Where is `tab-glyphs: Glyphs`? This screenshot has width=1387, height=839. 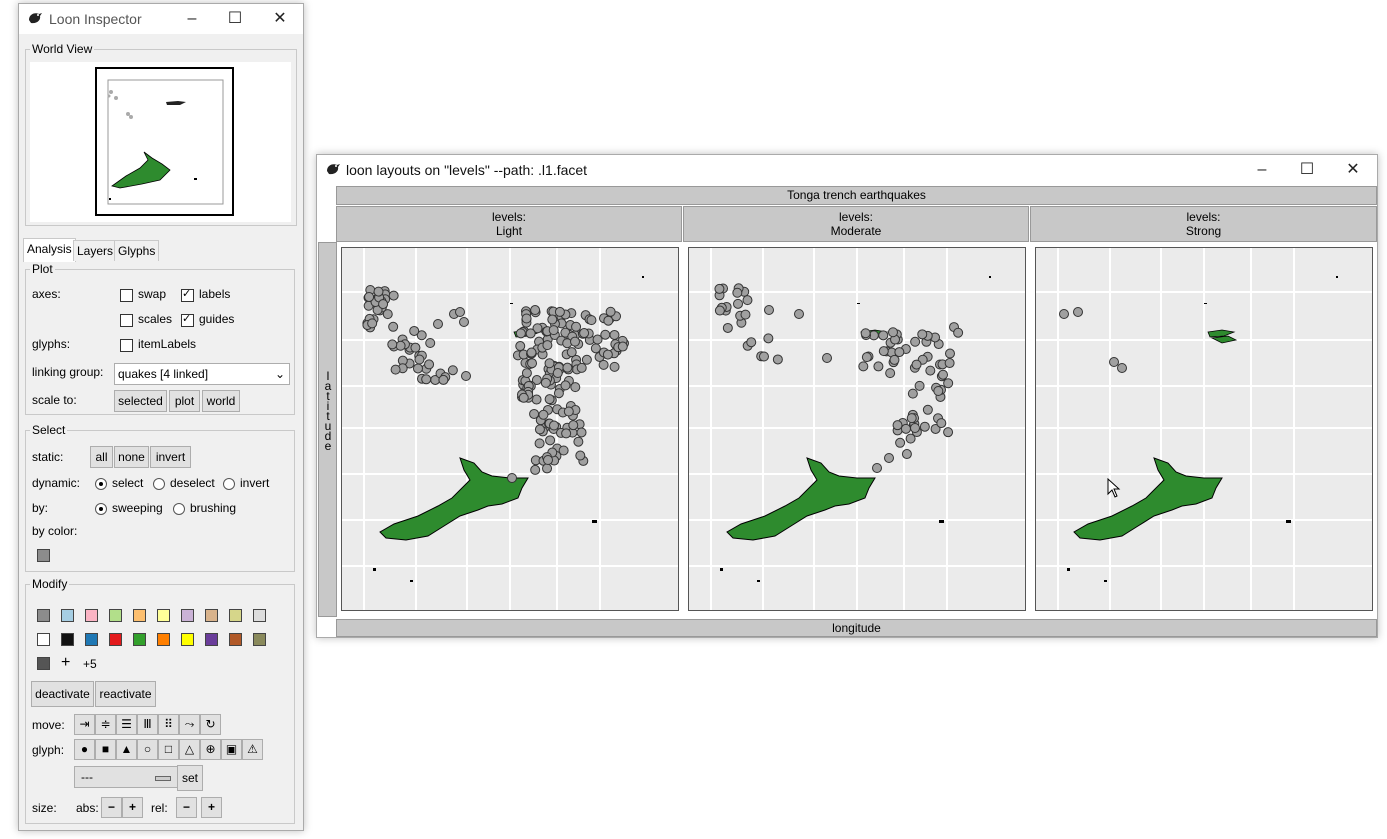
tab-glyphs: Glyphs is located at coordinates (137, 250).